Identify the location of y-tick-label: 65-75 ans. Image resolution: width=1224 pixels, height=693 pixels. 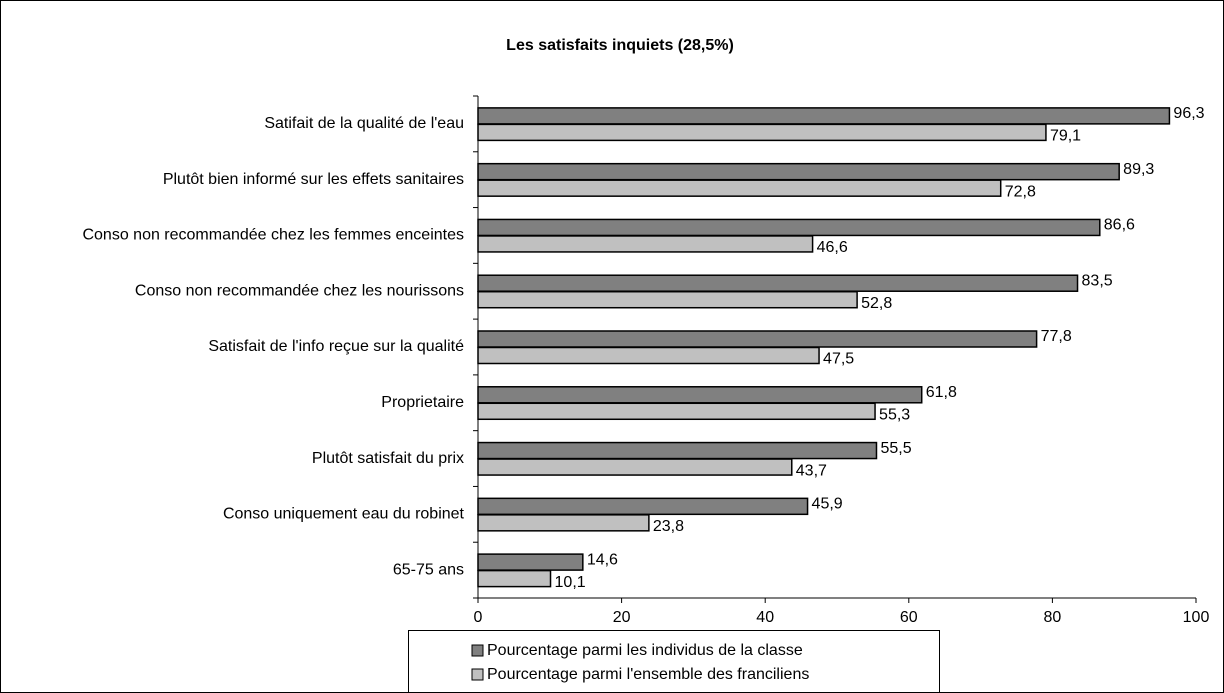
(428, 569).